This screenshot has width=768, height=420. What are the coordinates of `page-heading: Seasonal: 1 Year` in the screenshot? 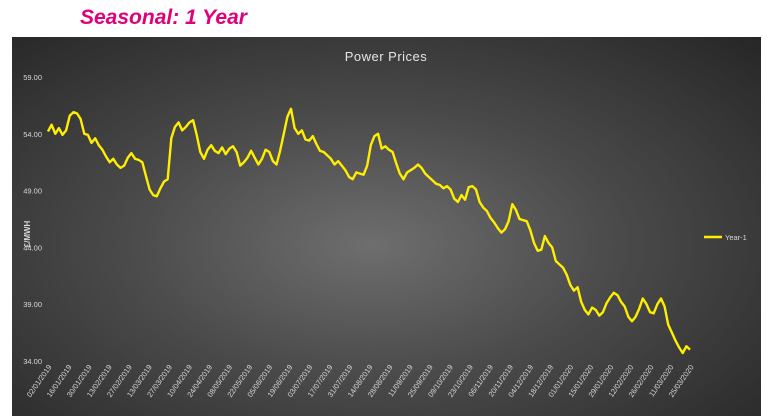 It's located at (163, 17).